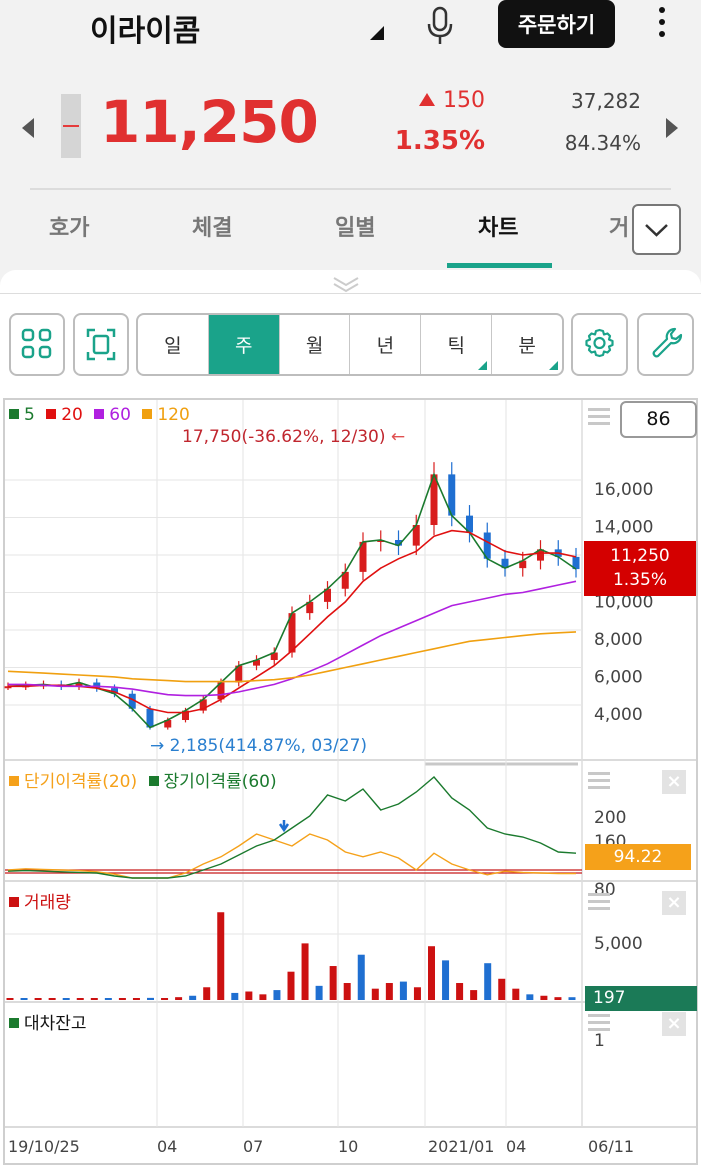  What do you see at coordinates (72, 415) in the screenshot?
I see `ma20-label: 20` at bounding box center [72, 415].